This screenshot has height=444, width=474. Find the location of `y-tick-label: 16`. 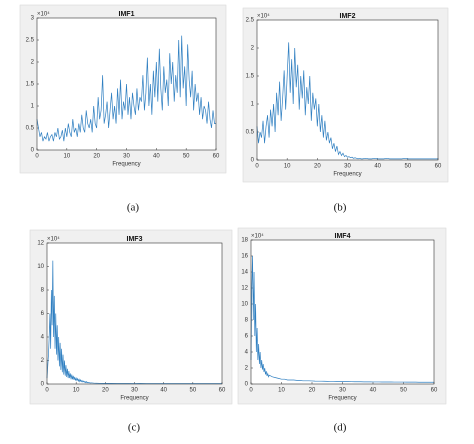

y-tick-label: 16 is located at coordinates (244, 257).